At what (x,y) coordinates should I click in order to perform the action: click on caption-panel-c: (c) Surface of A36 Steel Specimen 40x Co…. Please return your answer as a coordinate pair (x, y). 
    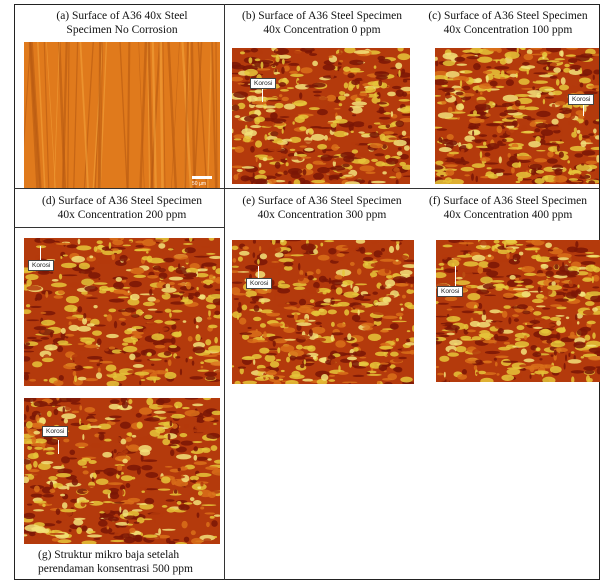
    Looking at the image, I should click on (508, 23).